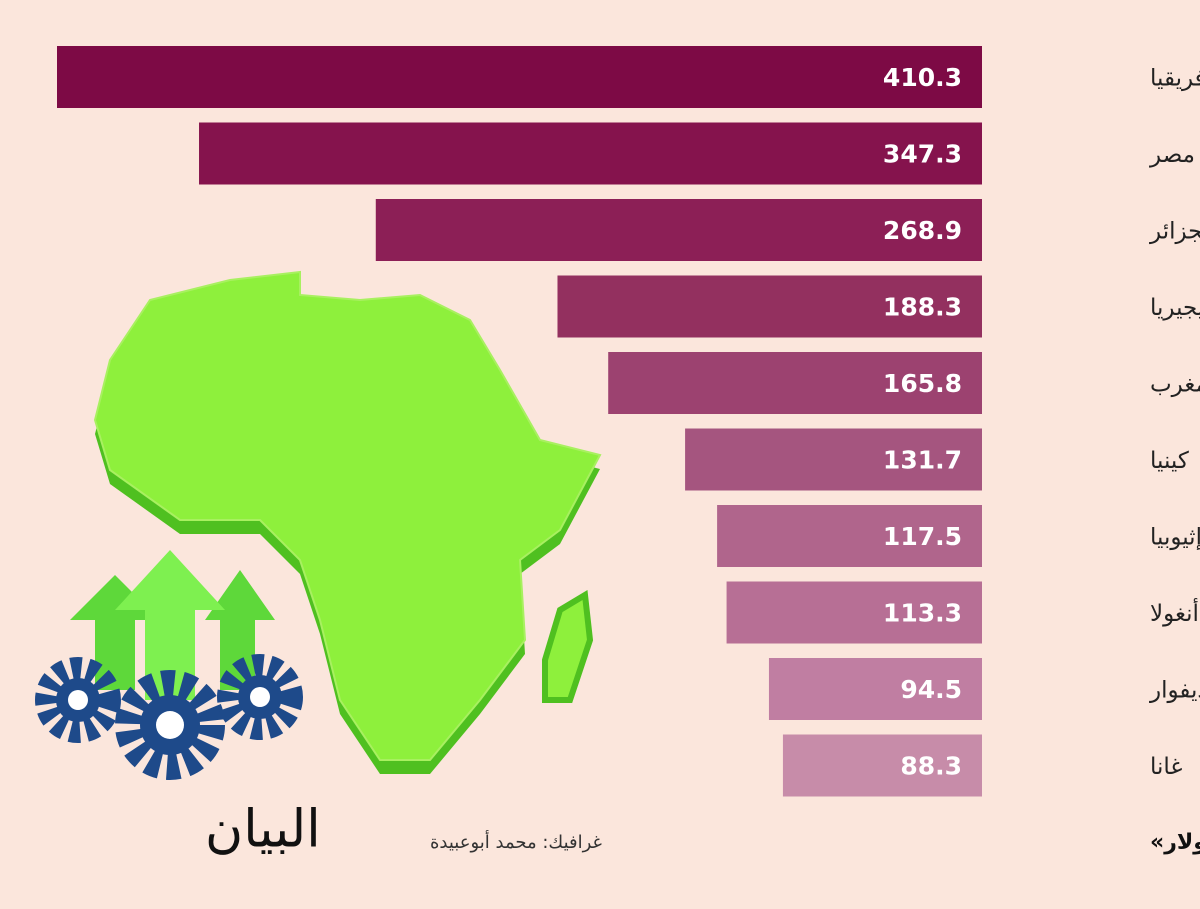  I want to click on category-label: مصر, so click(1172, 155).